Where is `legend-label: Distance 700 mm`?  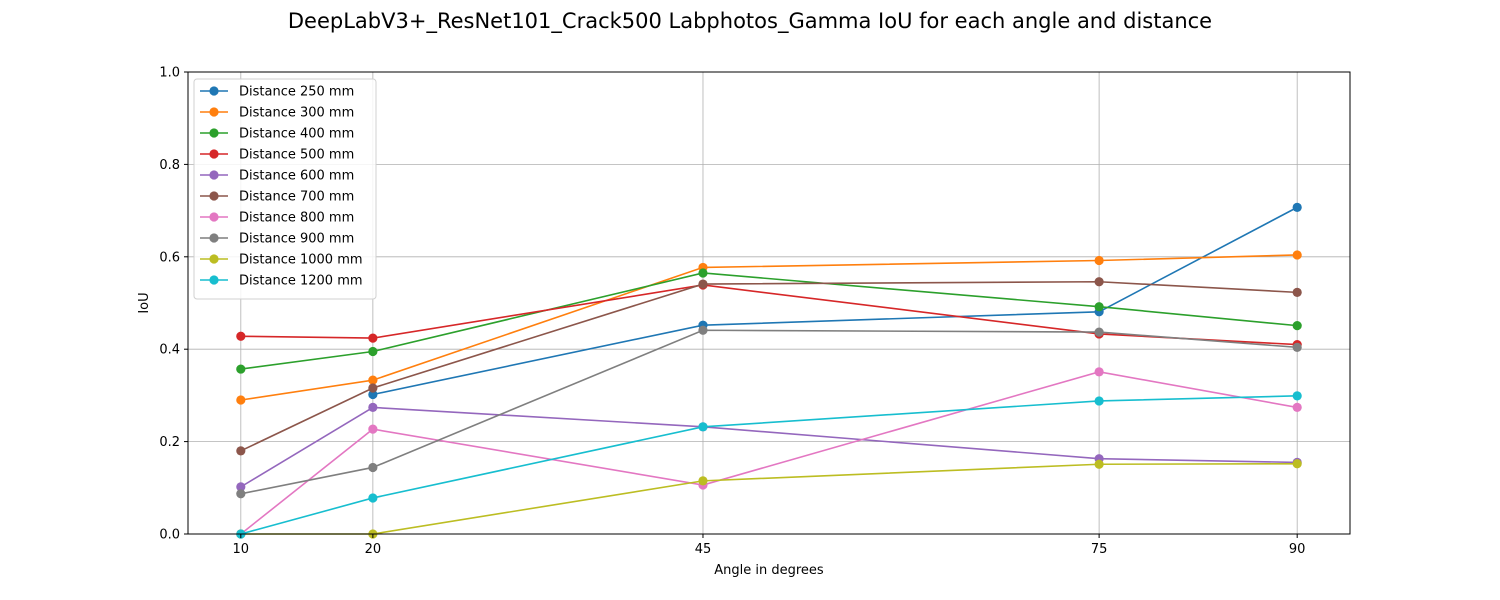 legend-label: Distance 700 mm is located at coordinates (296, 197).